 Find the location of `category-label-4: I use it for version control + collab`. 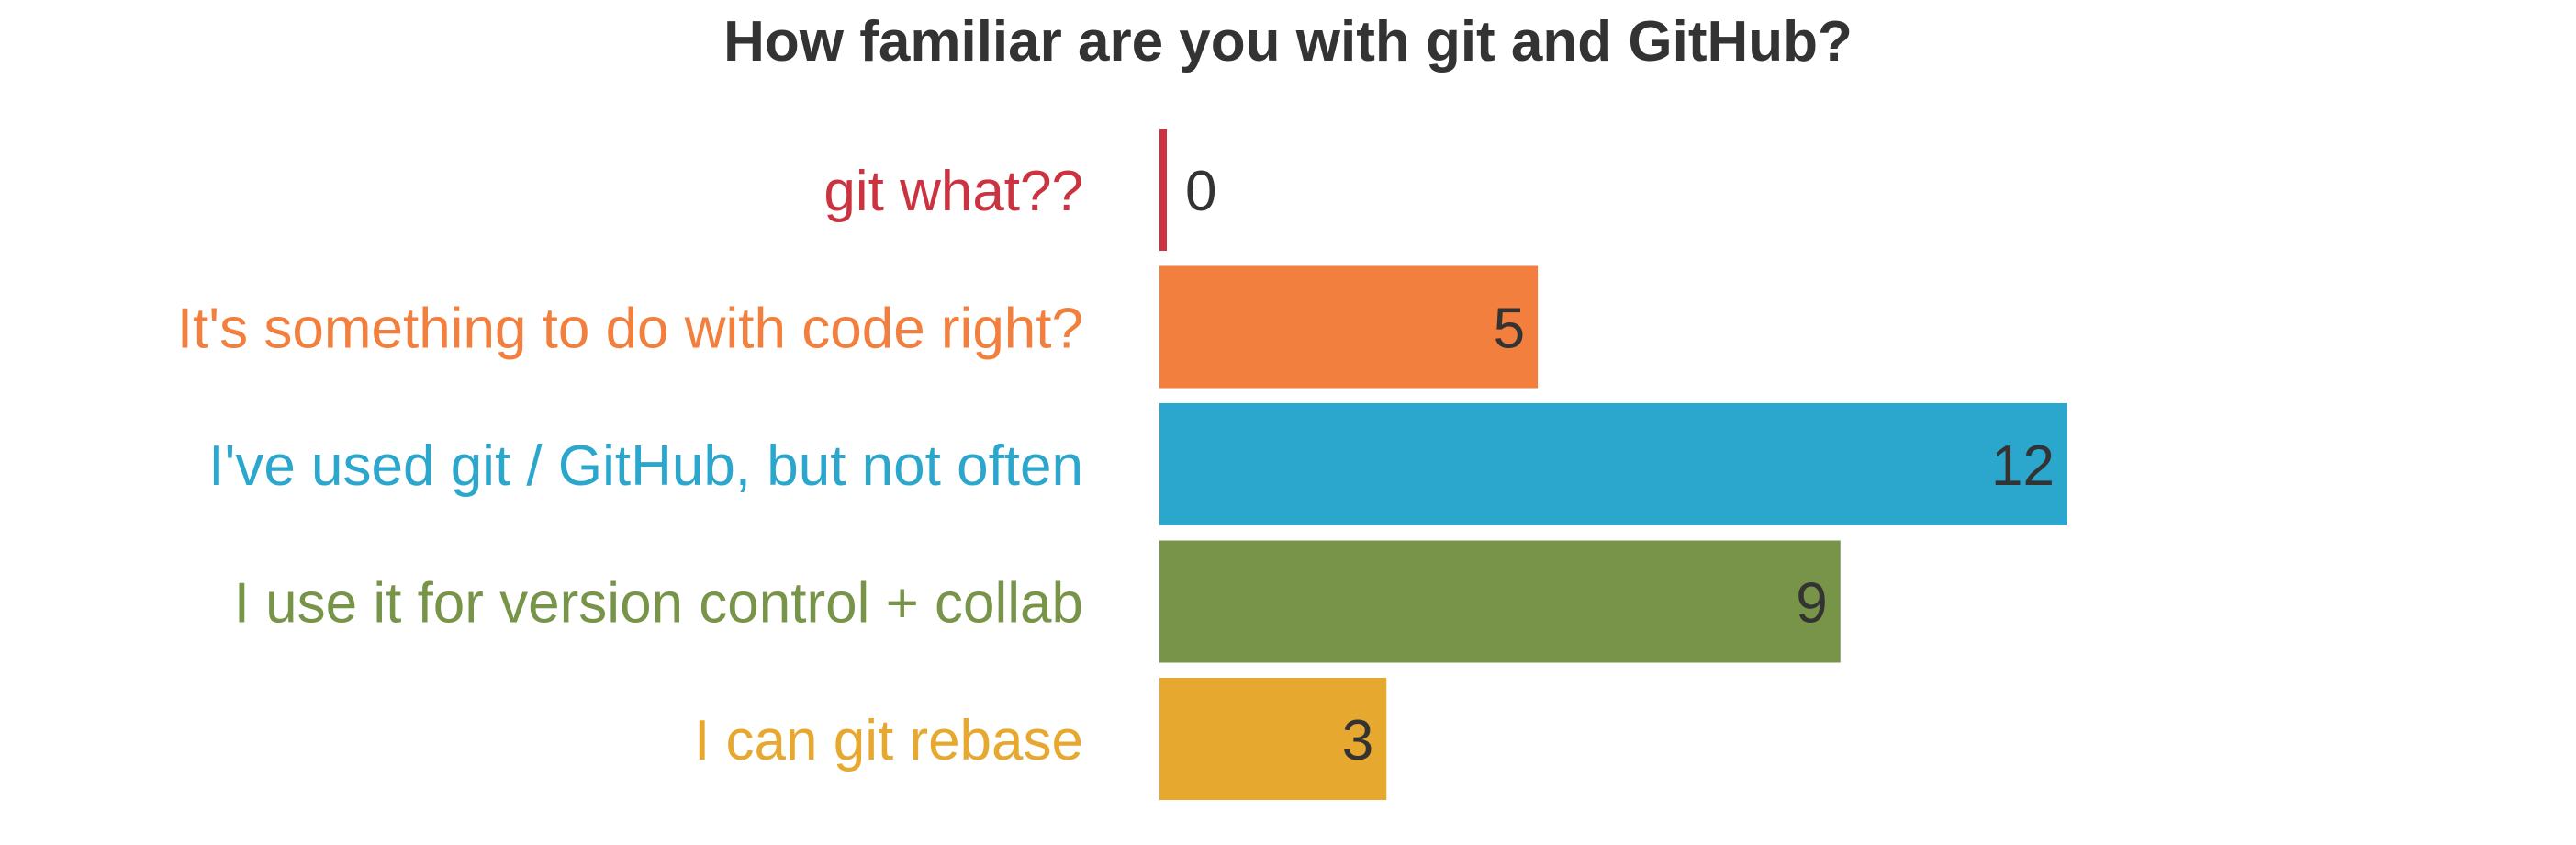

category-label-4: I use it for version control + collab is located at coordinates (658, 603).